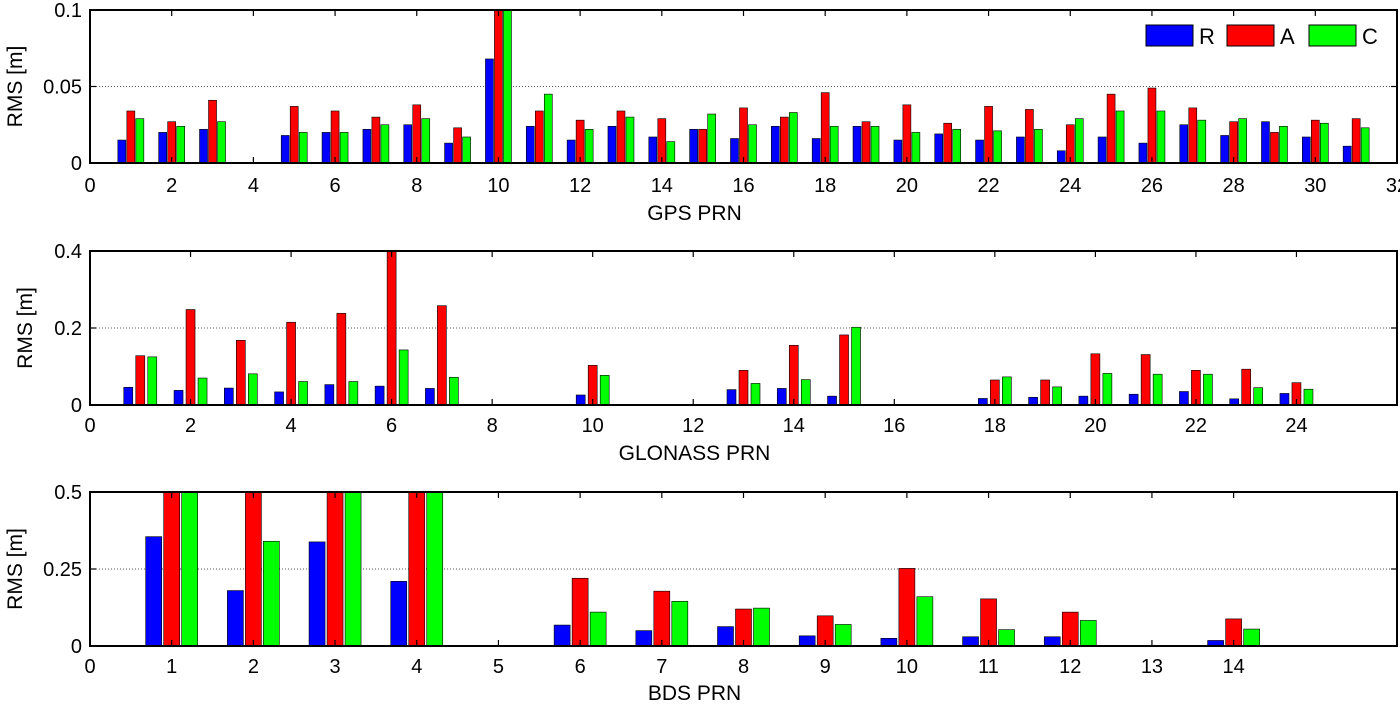 This screenshot has width=1400, height=704. What do you see at coordinates (1207, 36) in the screenshot?
I see `legend-label-r: R` at bounding box center [1207, 36].